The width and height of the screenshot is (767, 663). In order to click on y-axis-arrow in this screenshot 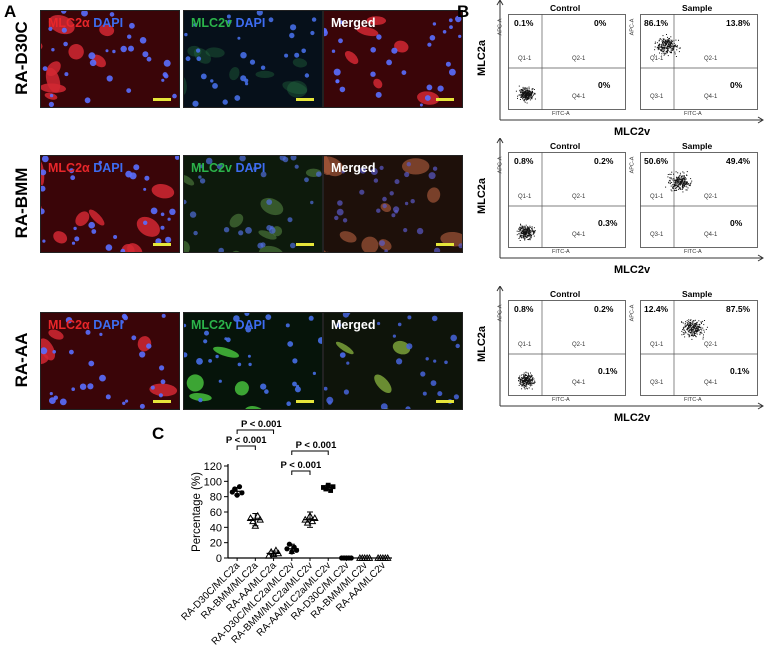, I will do `click(500, 289)`.